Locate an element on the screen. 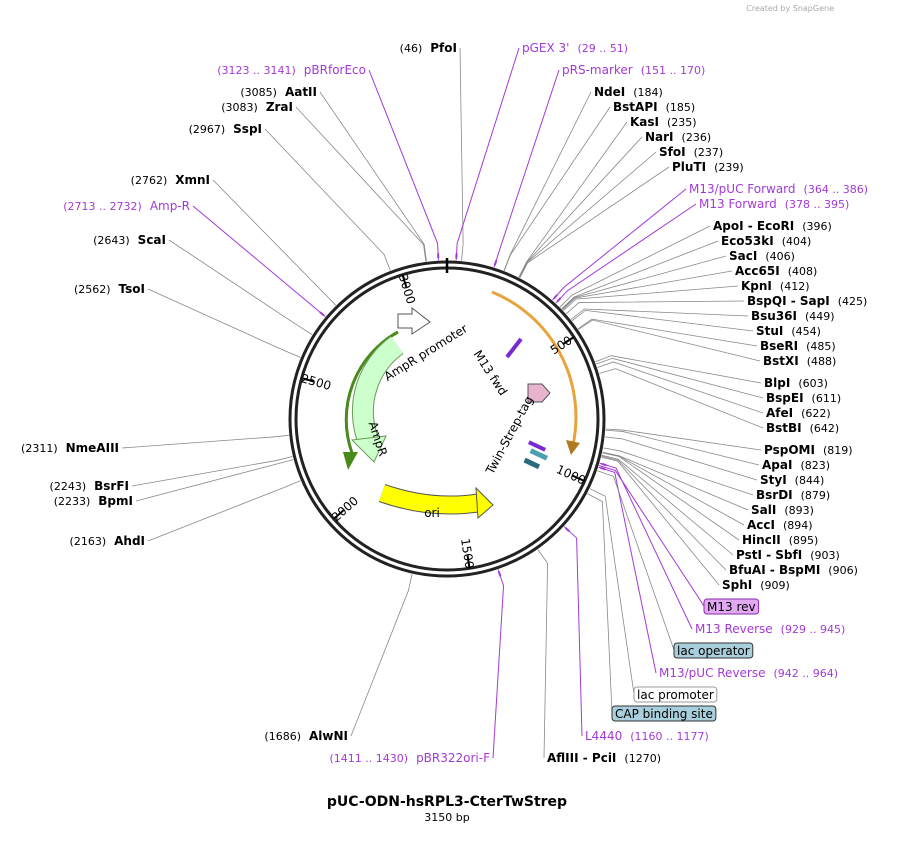 This screenshot has width=897, height=860. label-position: (879) is located at coordinates (816, 495).